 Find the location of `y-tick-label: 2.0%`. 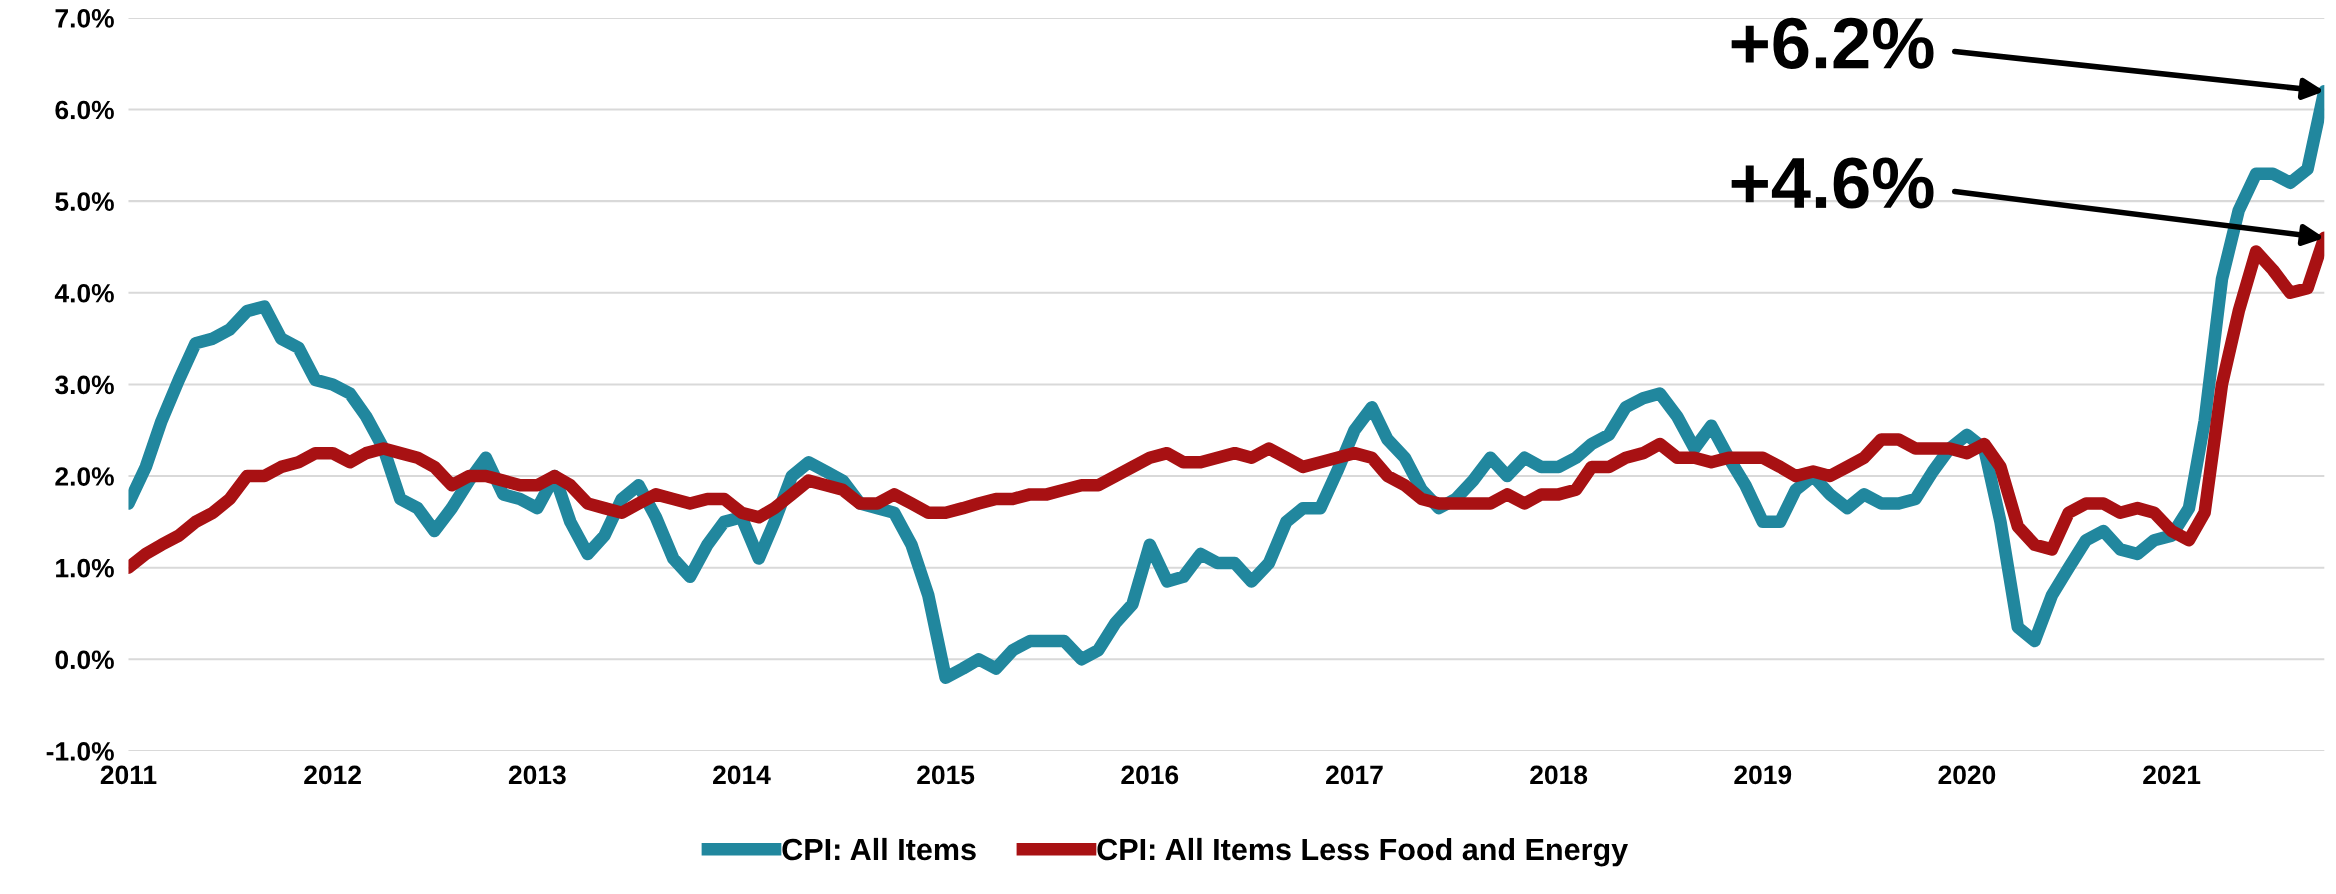

y-tick-label: 2.0% is located at coordinates (84, 476).